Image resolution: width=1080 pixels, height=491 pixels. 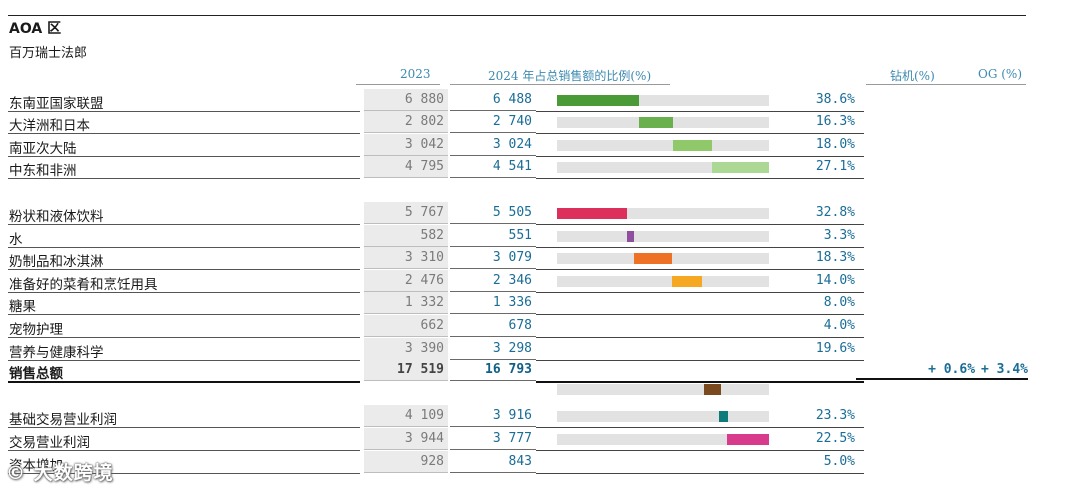 What do you see at coordinates (946, 84) in the screenshot?
I see `header-rule-growth` at bounding box center [946, 84].